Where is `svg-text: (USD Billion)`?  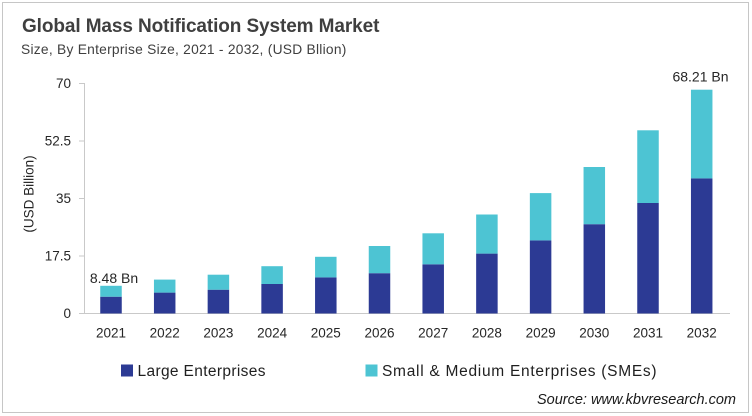
svg-text: (USD Billion) is located at coordinates (29, 193).